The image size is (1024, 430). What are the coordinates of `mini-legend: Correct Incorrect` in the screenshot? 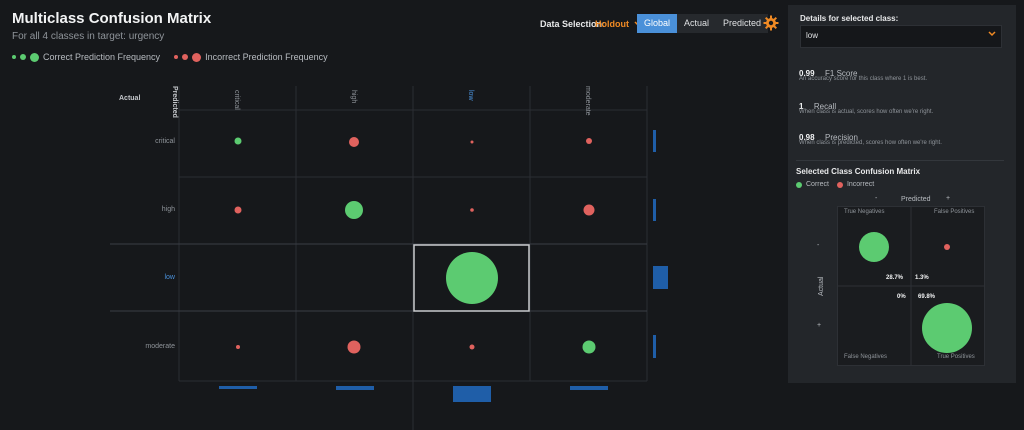 It's located at (835, 184).